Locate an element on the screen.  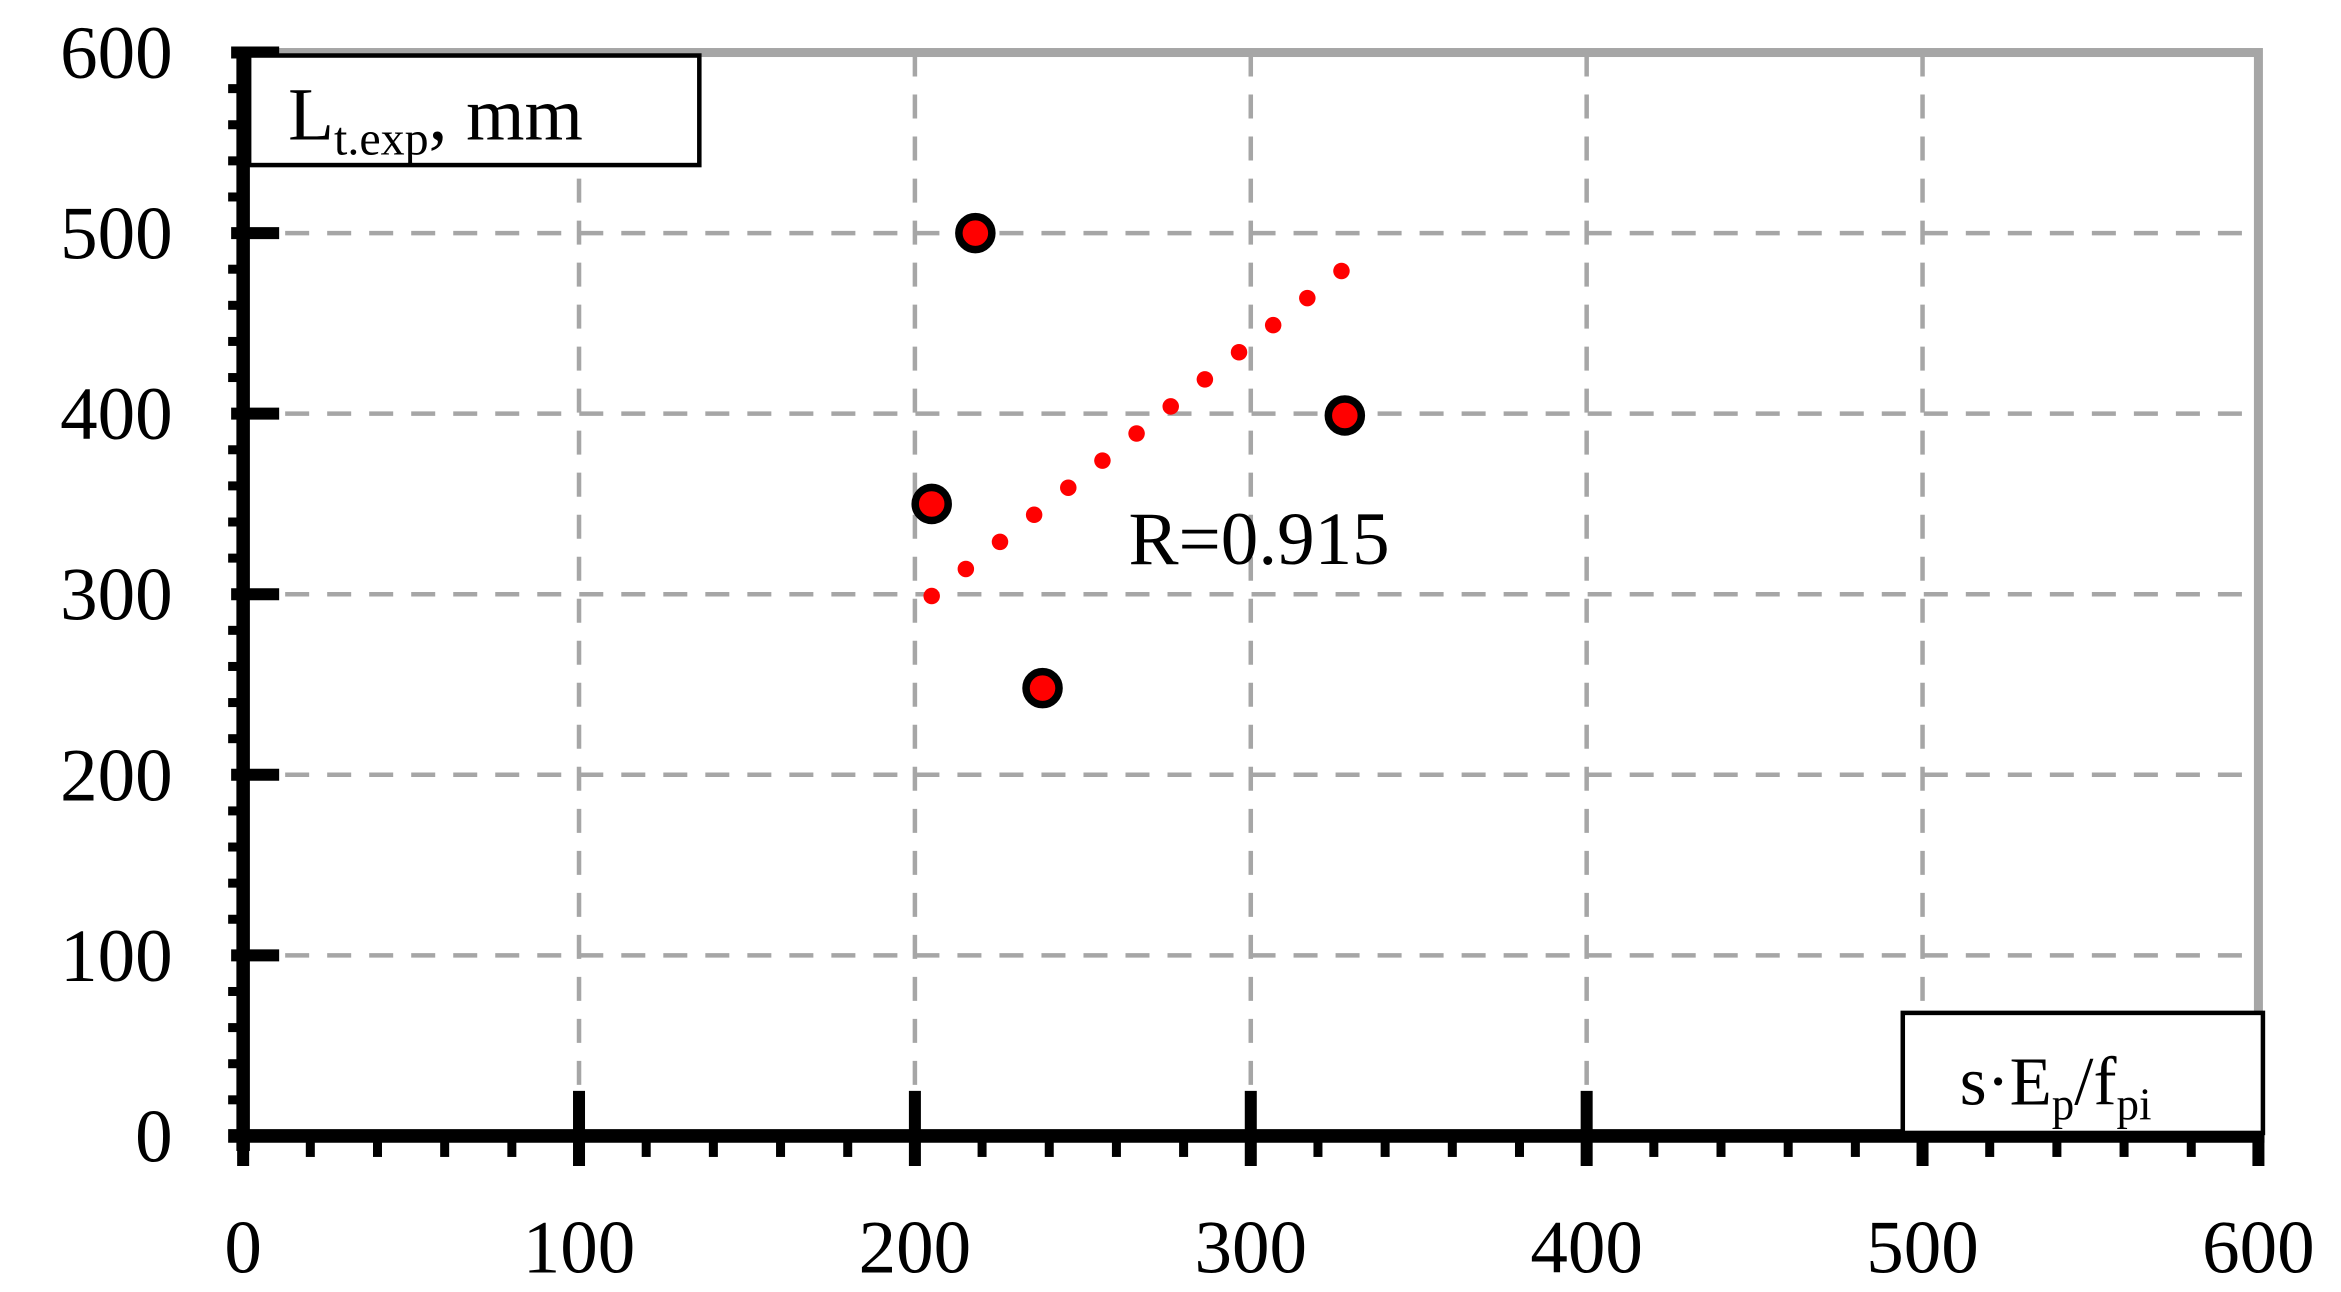
x-tick-label: 300 is located at coordinates (1251, 1247).